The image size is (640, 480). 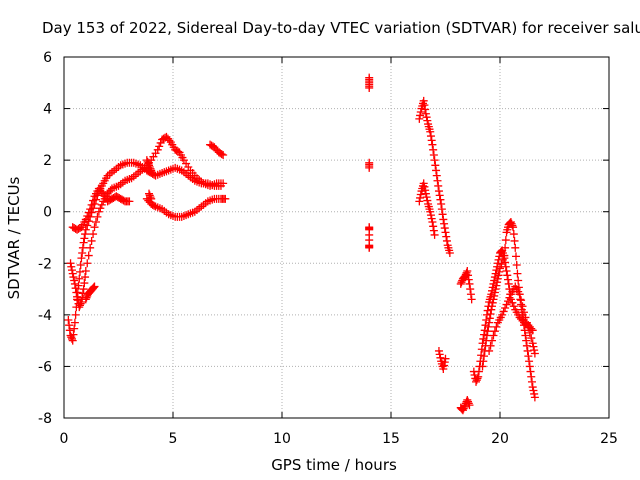 I want to click on y-tick-label: -8, so click(x=45, y=419).